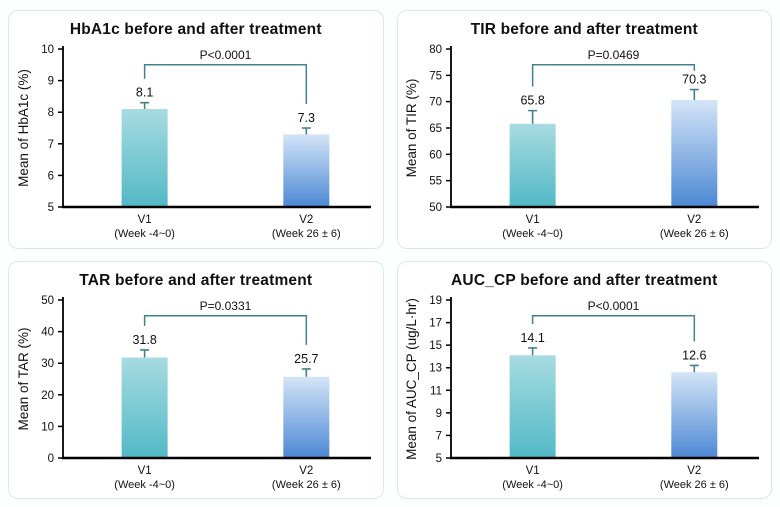 This screenshot has width=780, height=507. I want to click on p-value-label: P=0.0331, so click(225, 305).